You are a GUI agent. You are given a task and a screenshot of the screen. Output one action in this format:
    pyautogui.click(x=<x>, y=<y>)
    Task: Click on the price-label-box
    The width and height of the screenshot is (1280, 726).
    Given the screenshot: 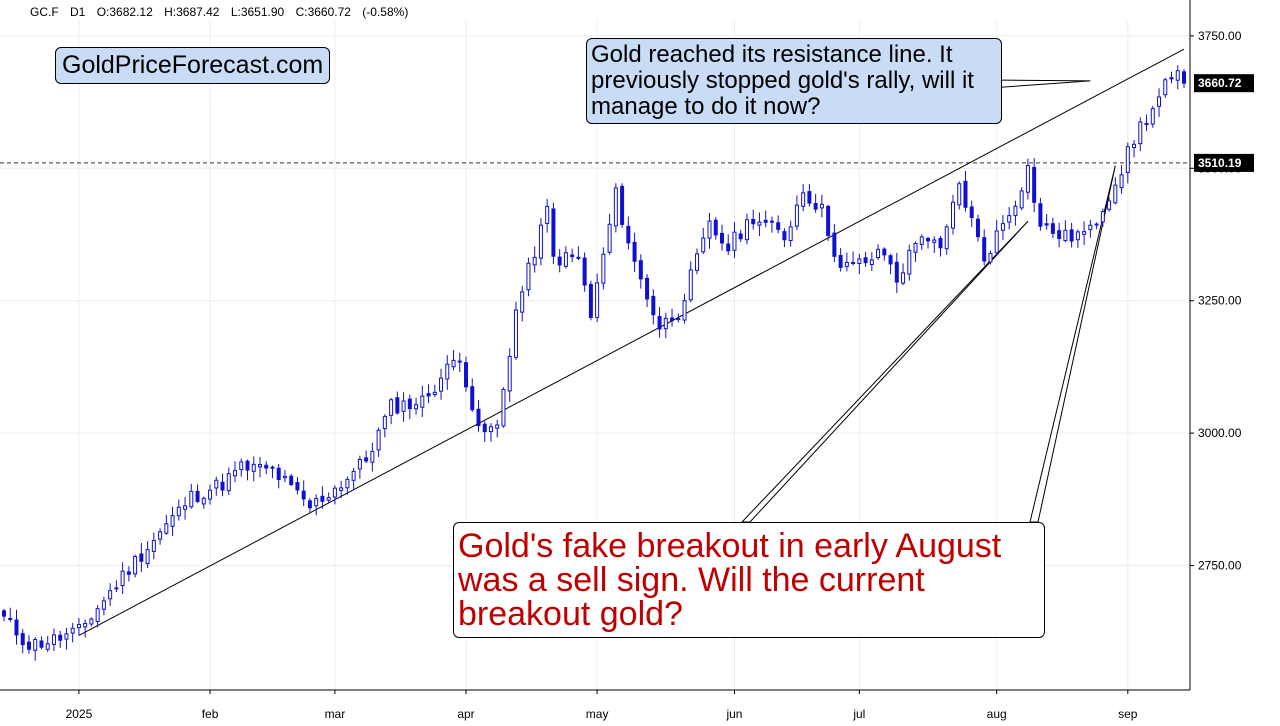 What is the action you would take?
    pyautogui.click(x=1224, y=162)
    